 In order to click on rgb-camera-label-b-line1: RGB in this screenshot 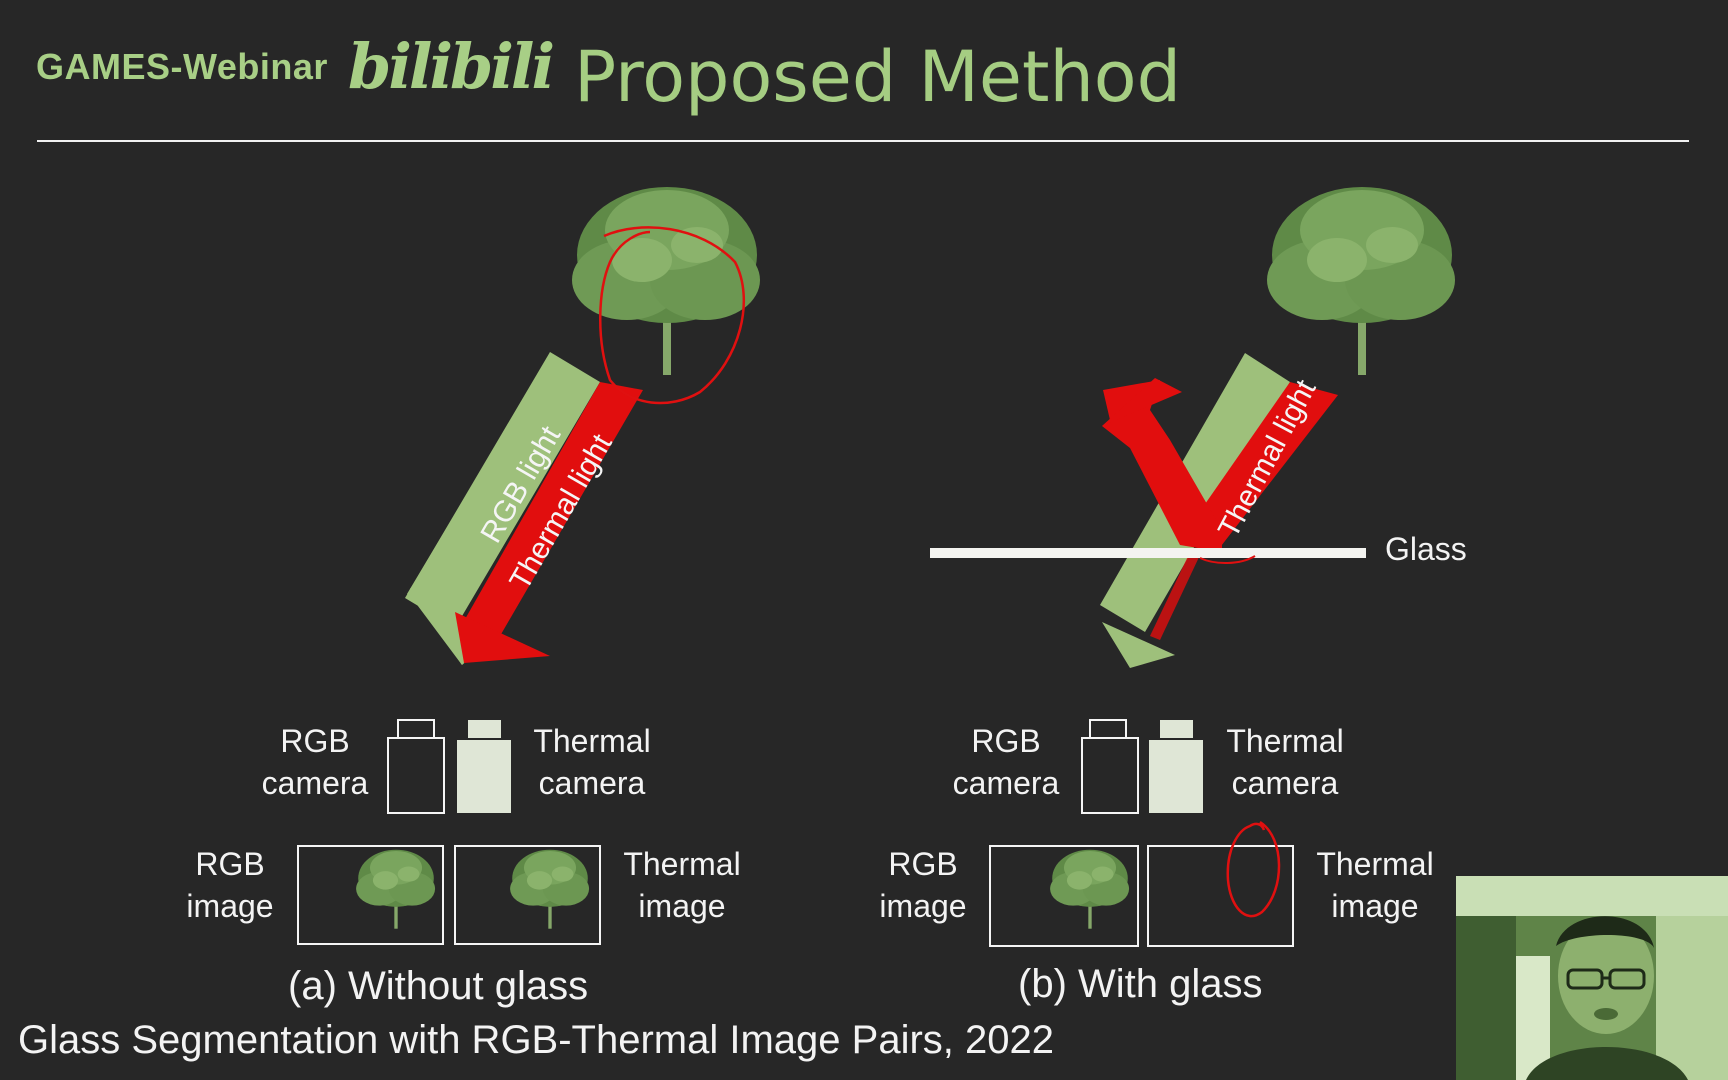, I will do `click(1006, 741)`.